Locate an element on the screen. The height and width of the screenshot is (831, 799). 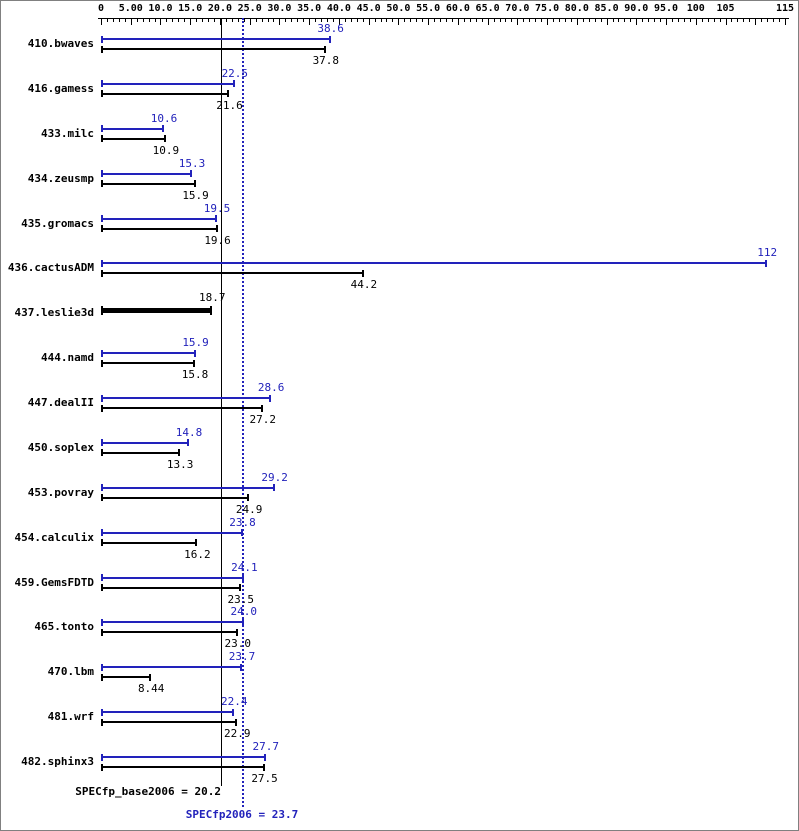
base-mean-line is located at coordinates (222, 402).